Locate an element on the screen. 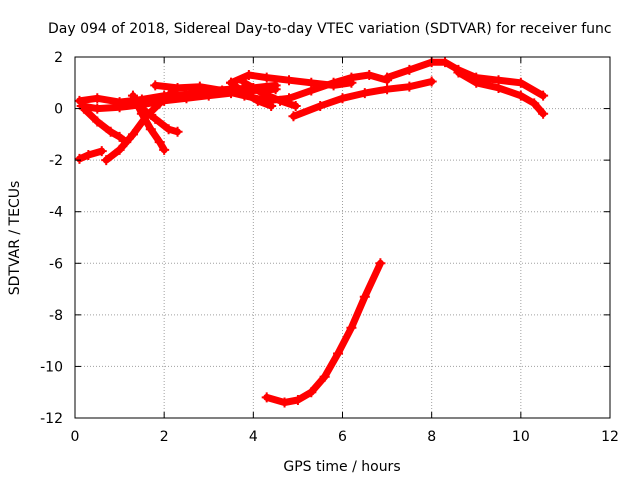 This screenshot has width=640, height=480. x-tick-label: 4 is located at coordinates (253, 437).